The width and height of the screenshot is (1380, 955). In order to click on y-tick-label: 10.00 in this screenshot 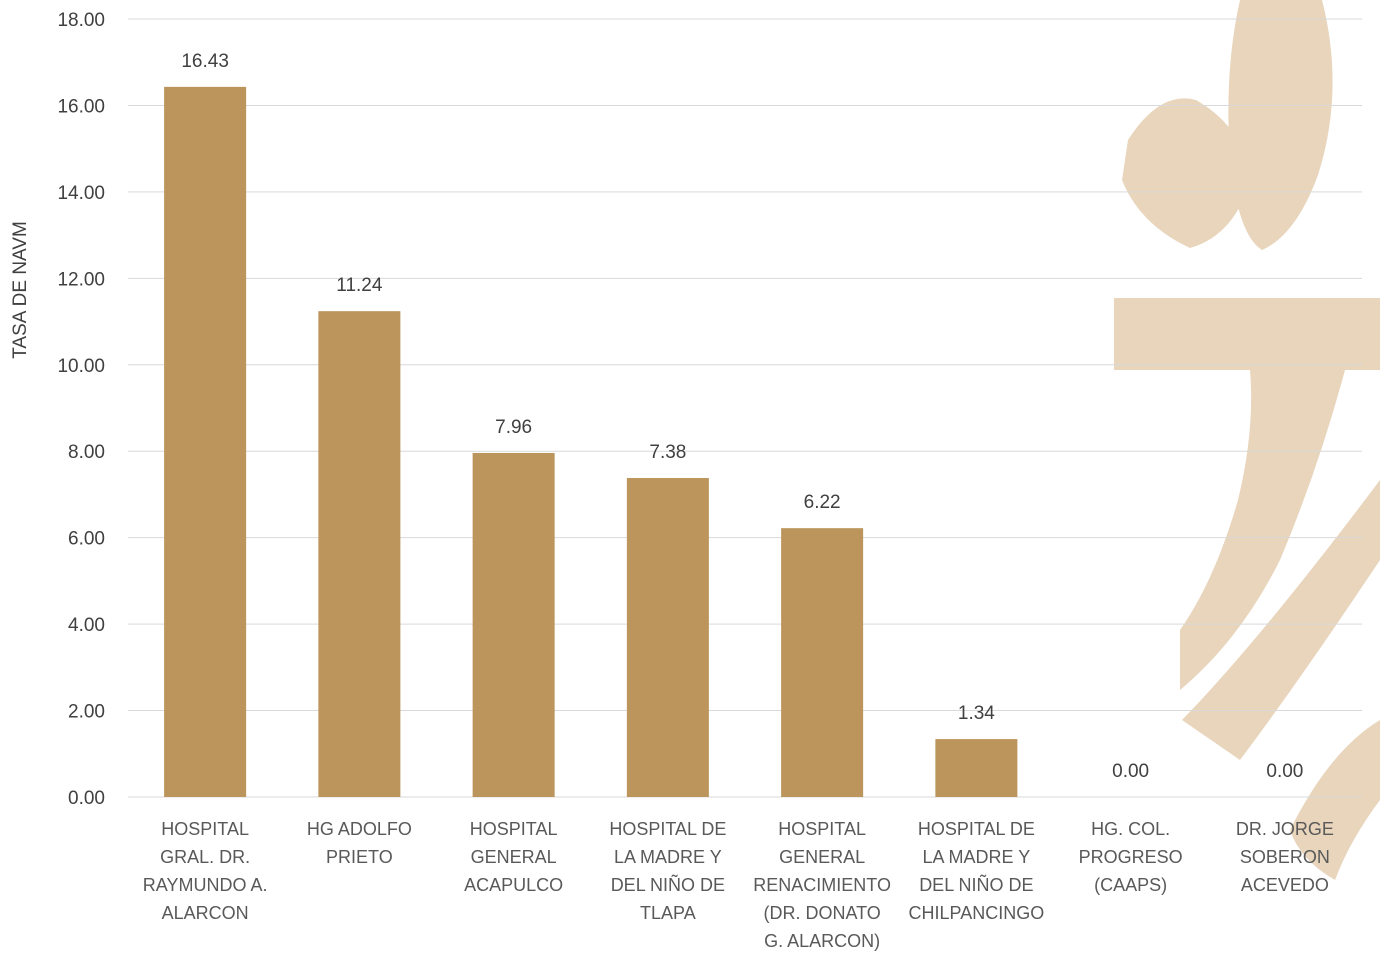, I will do `click(81, 366)`.